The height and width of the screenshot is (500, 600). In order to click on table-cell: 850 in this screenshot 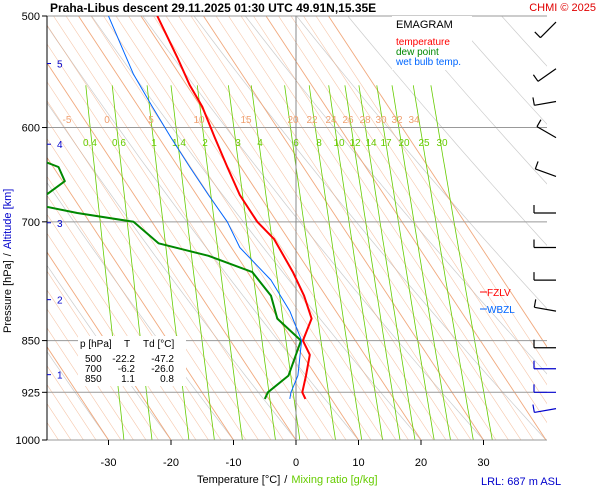, I will do `click(93, 379)`.